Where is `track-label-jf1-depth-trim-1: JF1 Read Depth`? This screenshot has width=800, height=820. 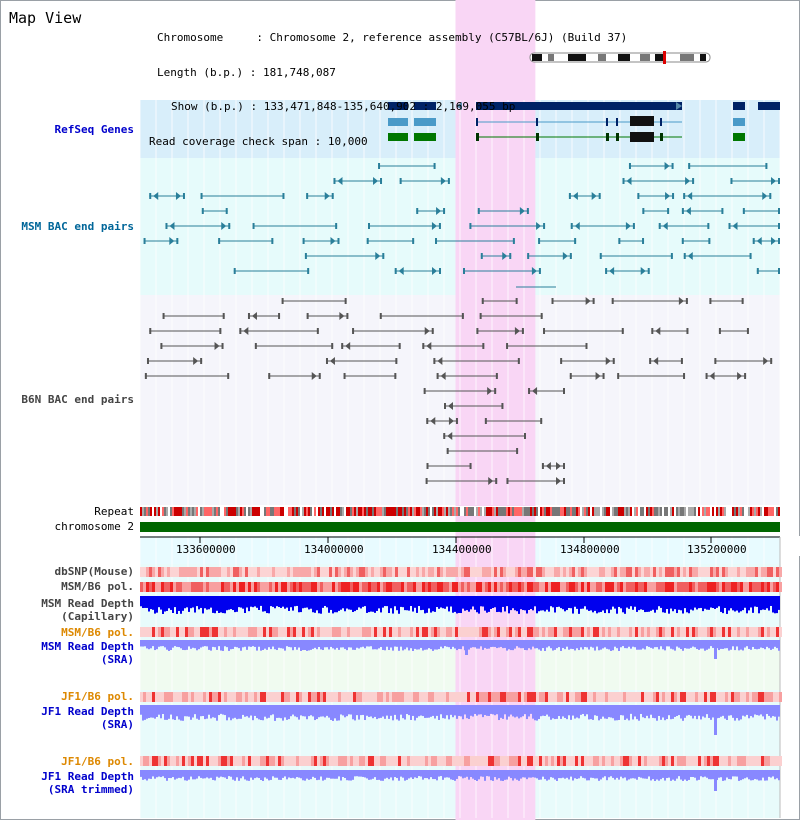
track-label-jf1-depth-trim-1: JF1 Read Depth is located at coordinates (87, 776).